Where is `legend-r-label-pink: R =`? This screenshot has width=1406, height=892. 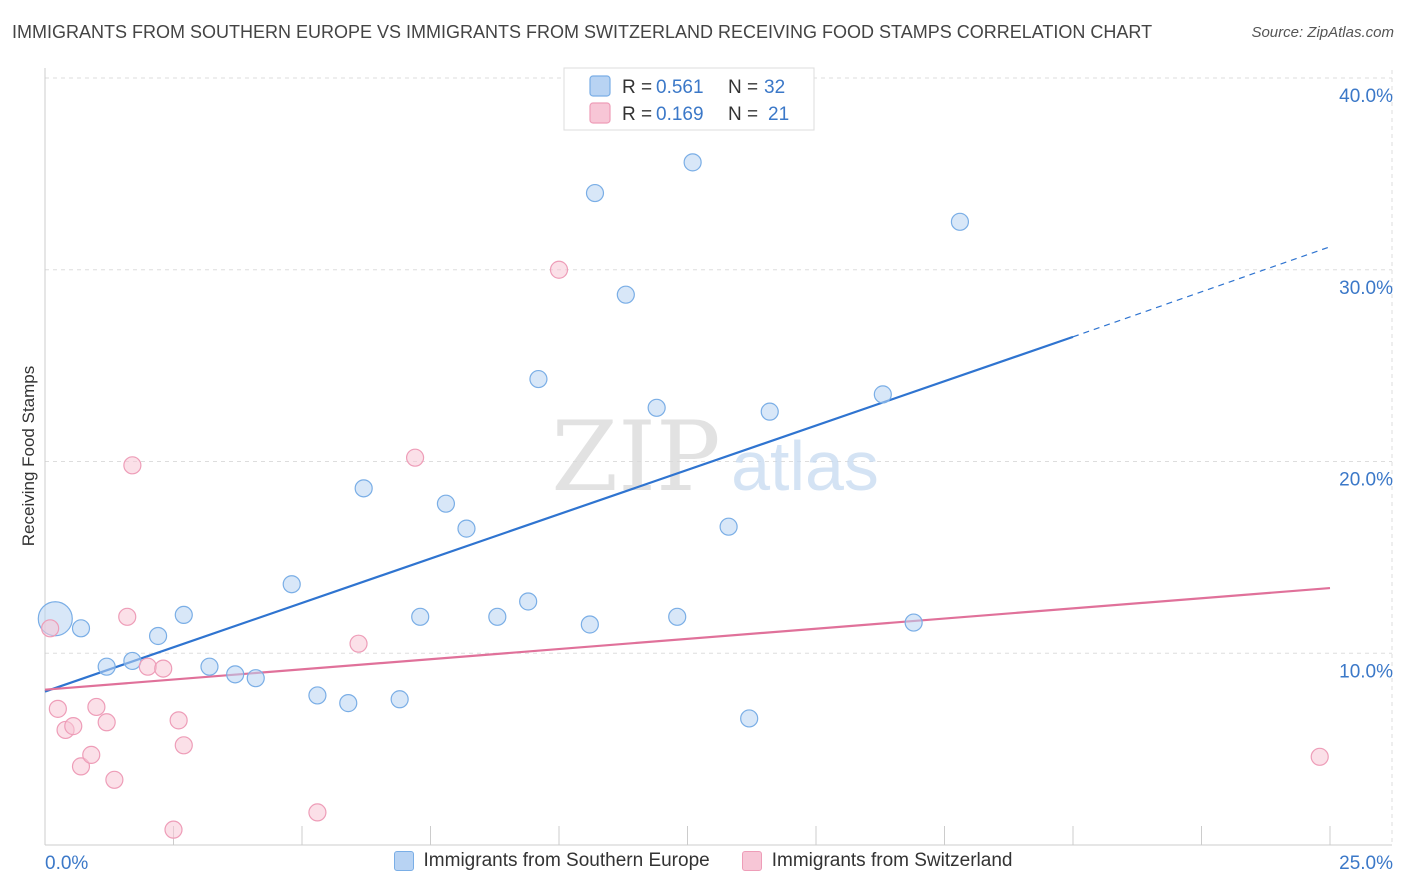 legend-r-label-pink: R = is located at coordinates (639, 114).